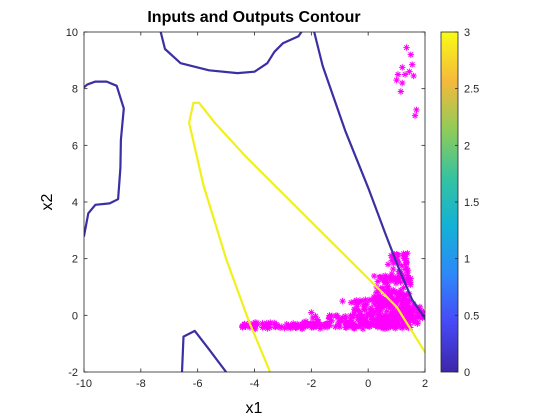 This screenshot has height=420, width=560. What do you see at coordinates (467, 146) in the screenshot?
I see `colorbar-tick-label: 2` at bounding box center [467, 146].